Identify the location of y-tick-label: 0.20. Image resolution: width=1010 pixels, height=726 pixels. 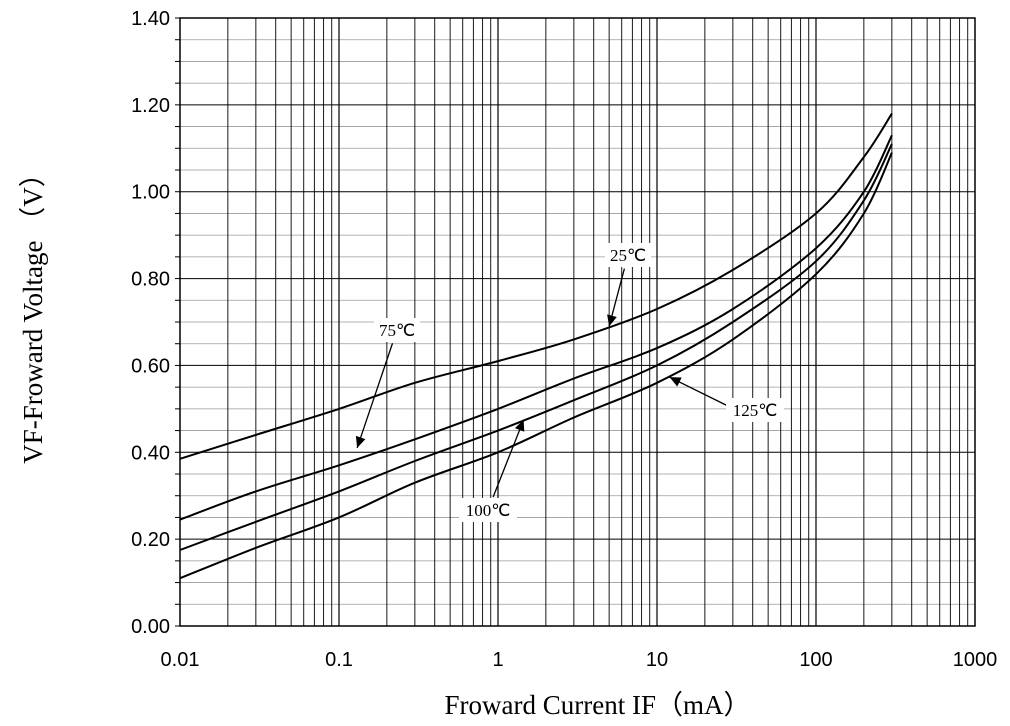
(150, 540).